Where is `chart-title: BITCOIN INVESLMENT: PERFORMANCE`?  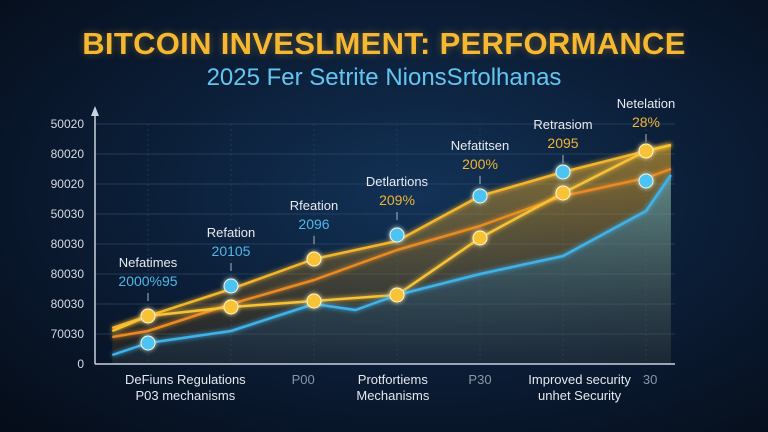
chart-title: BITCOIN INVESLMENT: PERFORMANCE is located at coordinates (384, 43).